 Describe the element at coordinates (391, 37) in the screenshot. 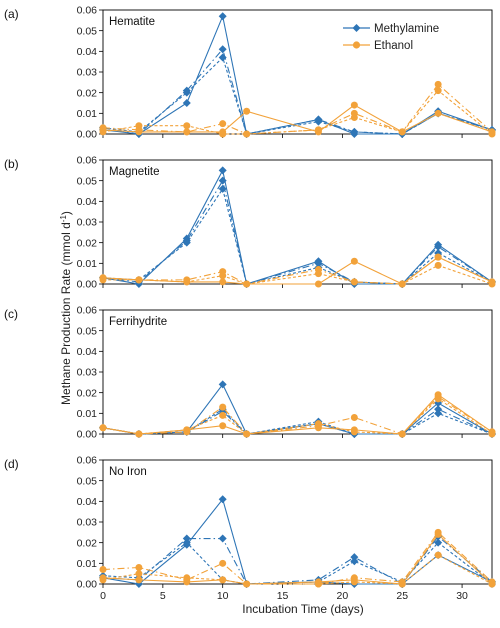

I see `legend: Methylamine Ethanol` at that location.